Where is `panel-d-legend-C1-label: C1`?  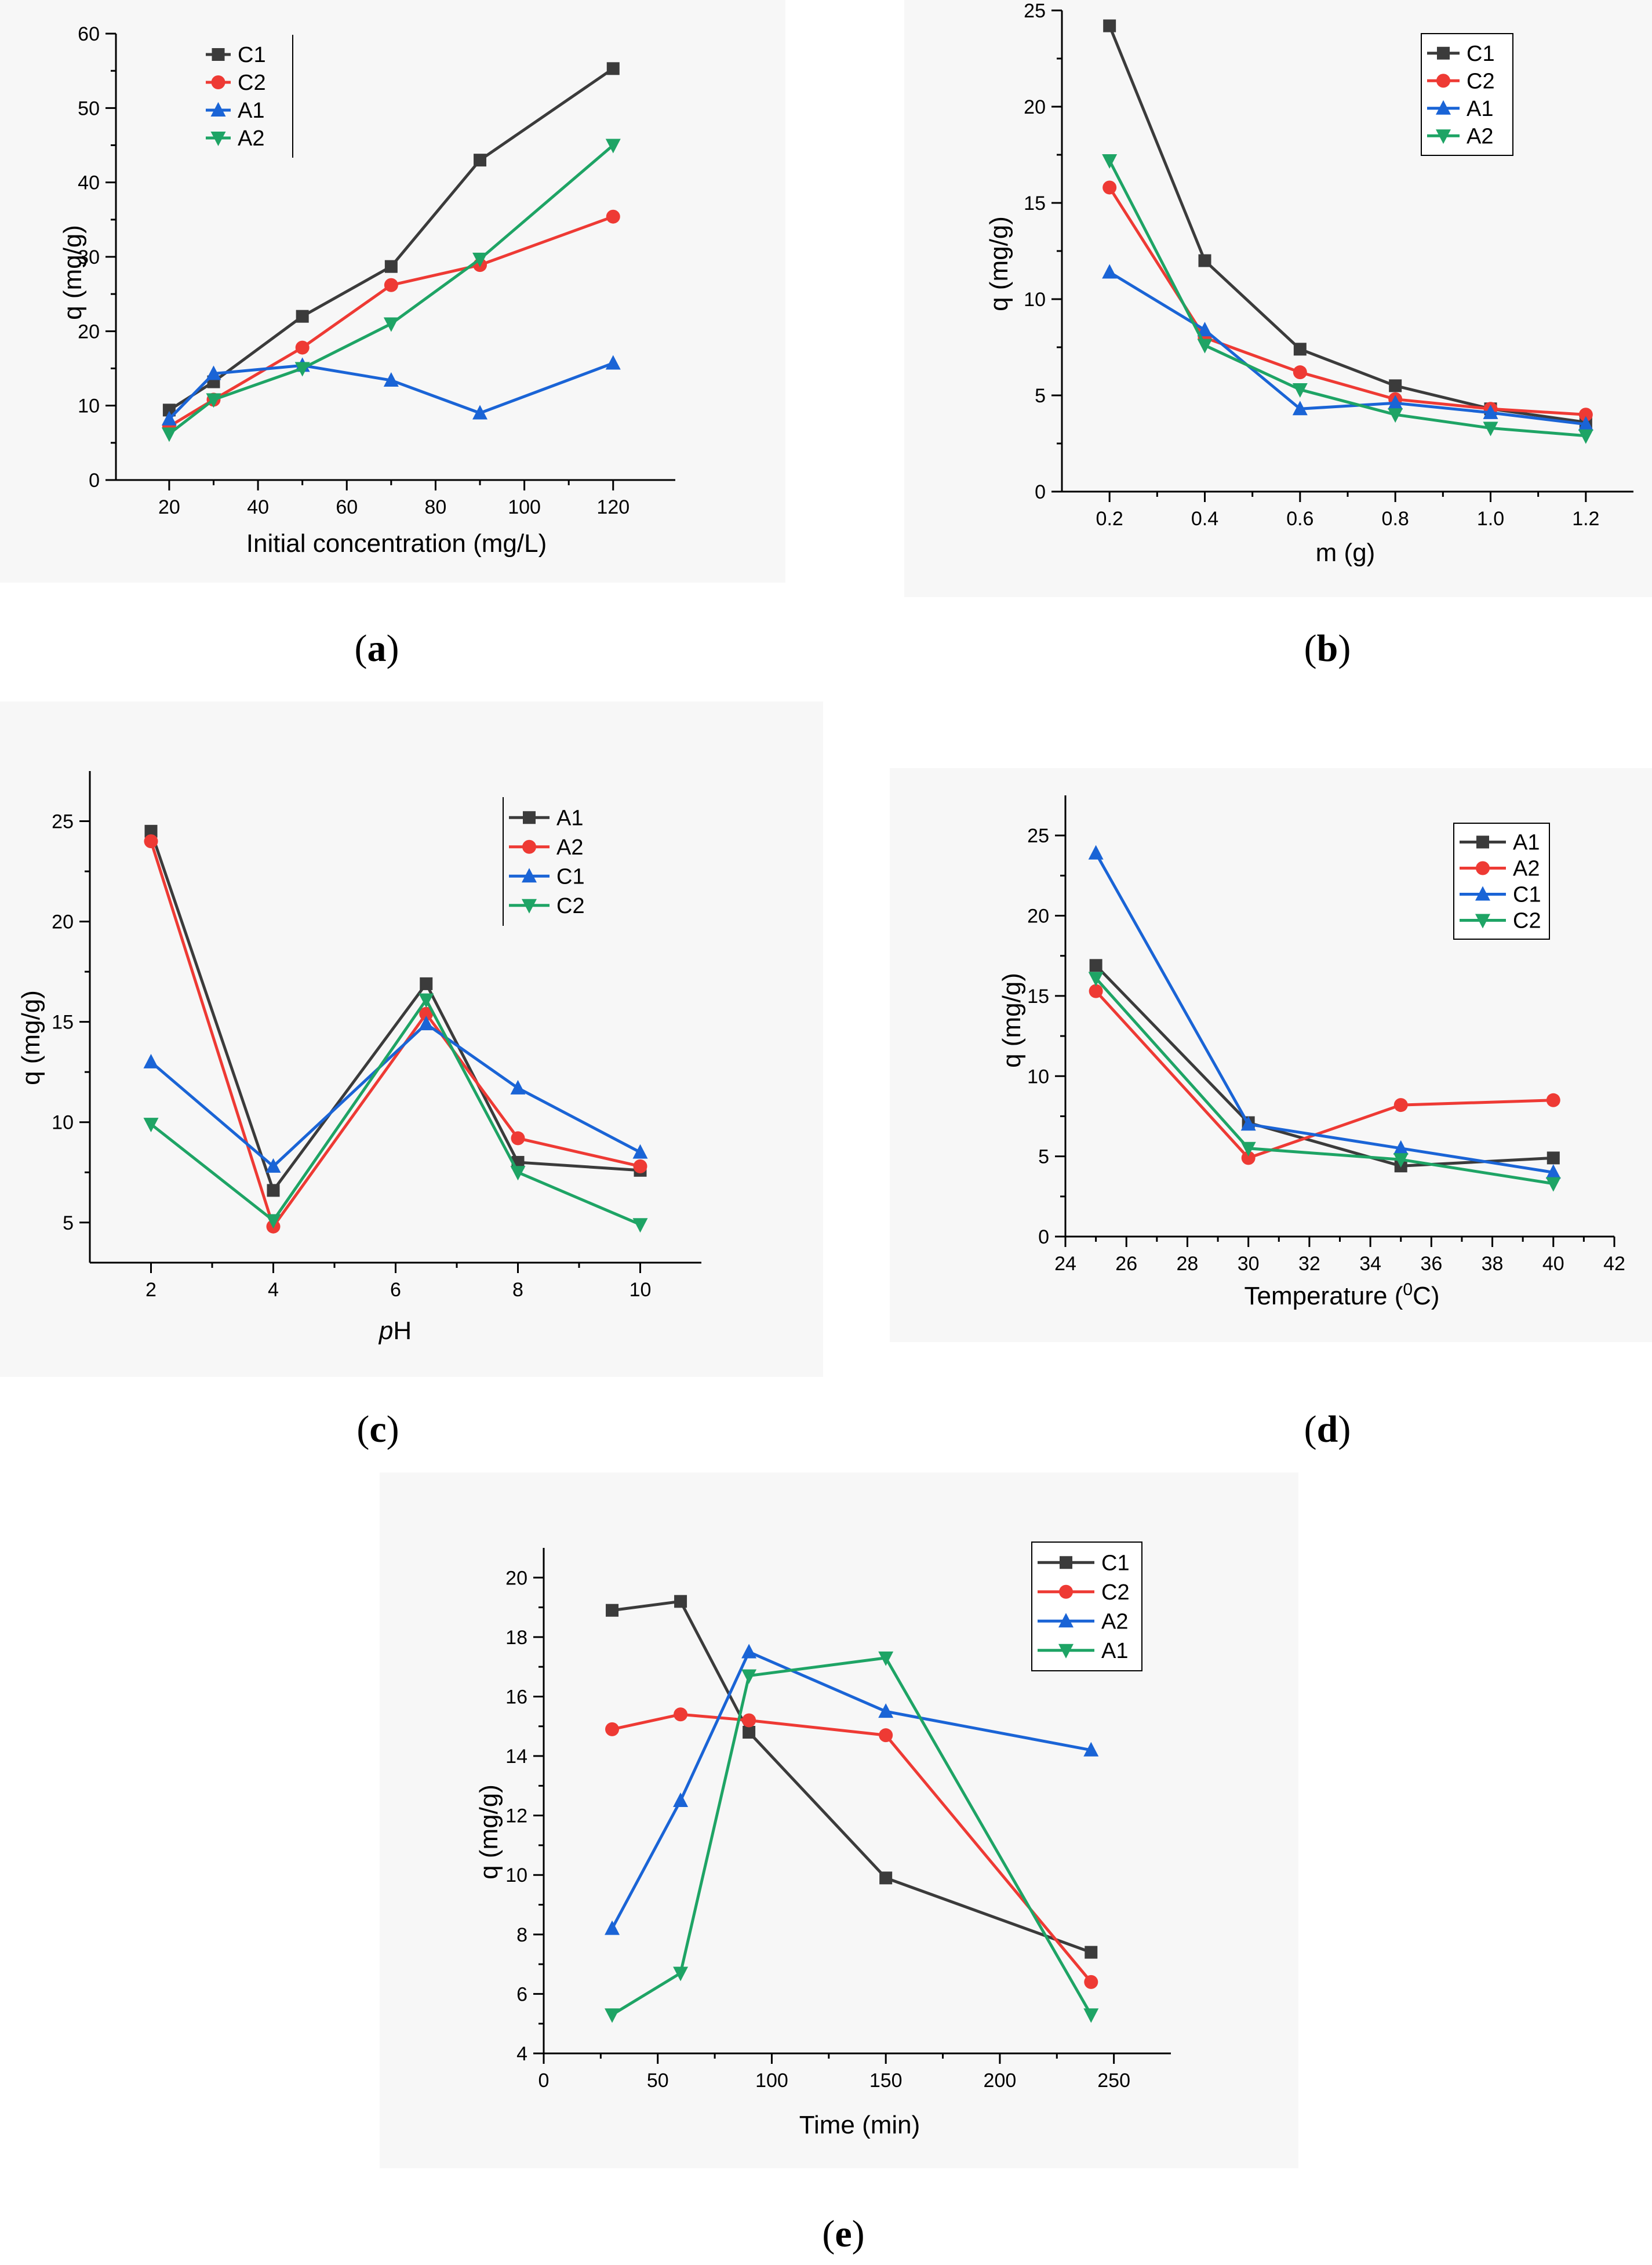
panel-d-legend-C1-label: C1 is located at coordinates (1527, 895).